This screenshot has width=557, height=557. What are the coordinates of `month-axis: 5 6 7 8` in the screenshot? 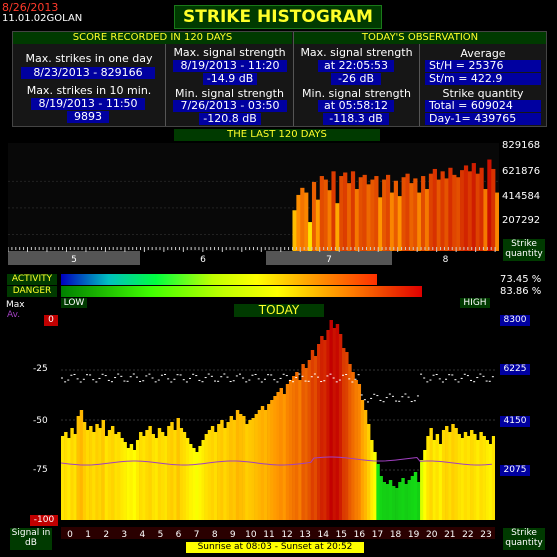 It's located at (253, 256).